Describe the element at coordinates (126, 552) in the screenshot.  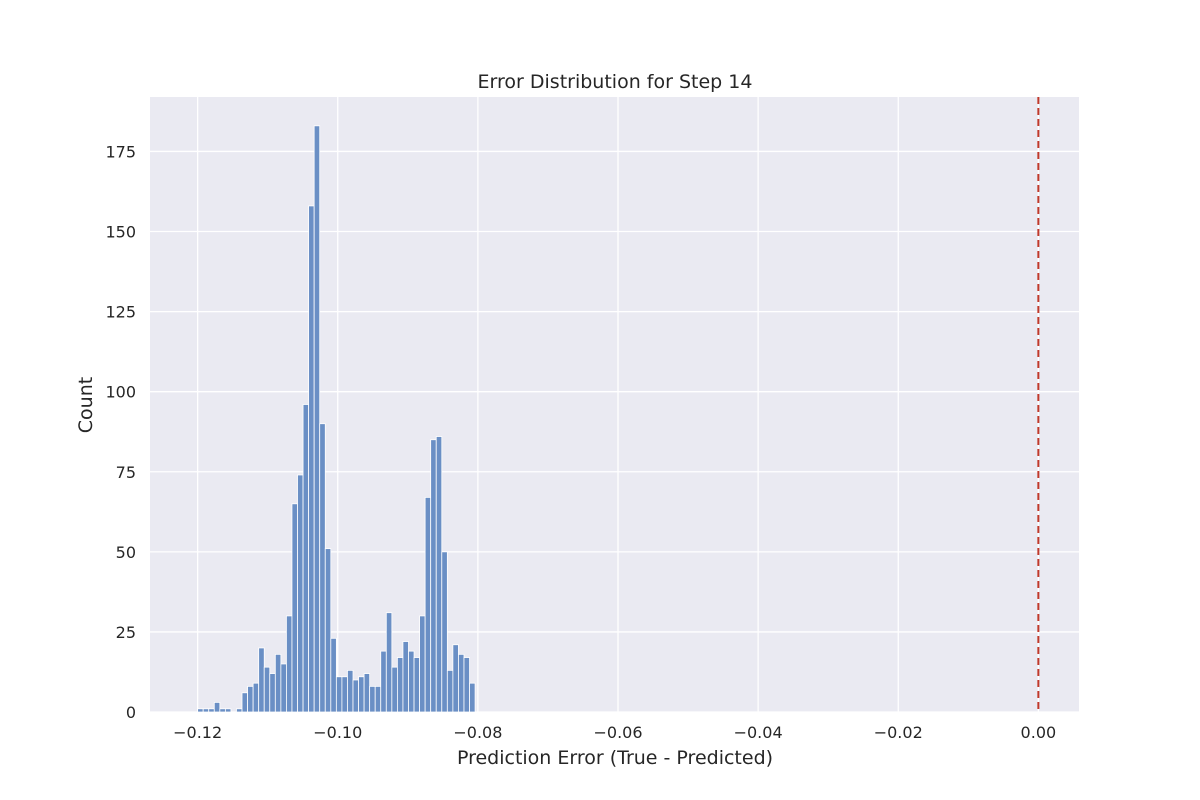
I see `y-tick-label: 50` at that location.